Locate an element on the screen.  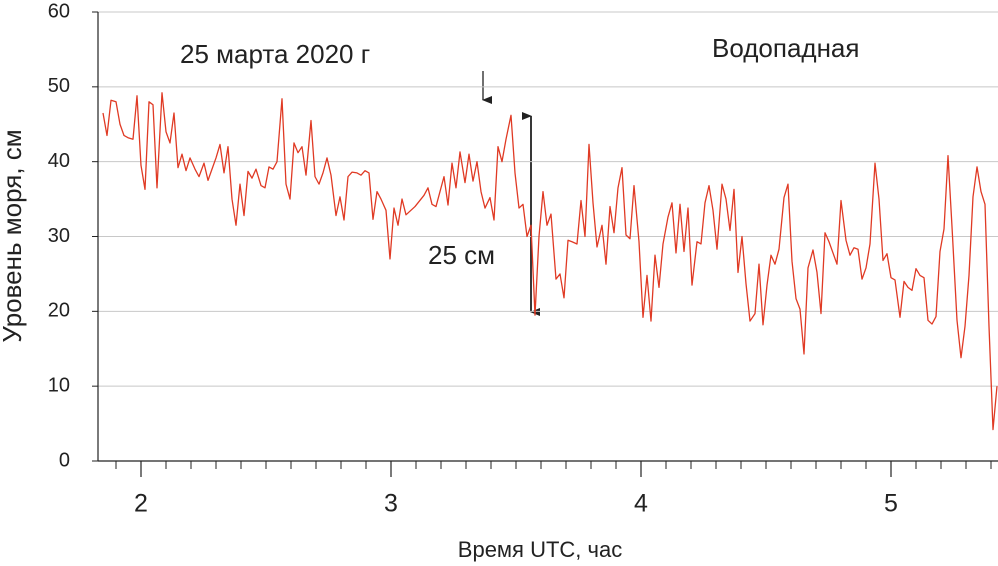
x-tick-label: 2 is located at coordinates (141, 504).